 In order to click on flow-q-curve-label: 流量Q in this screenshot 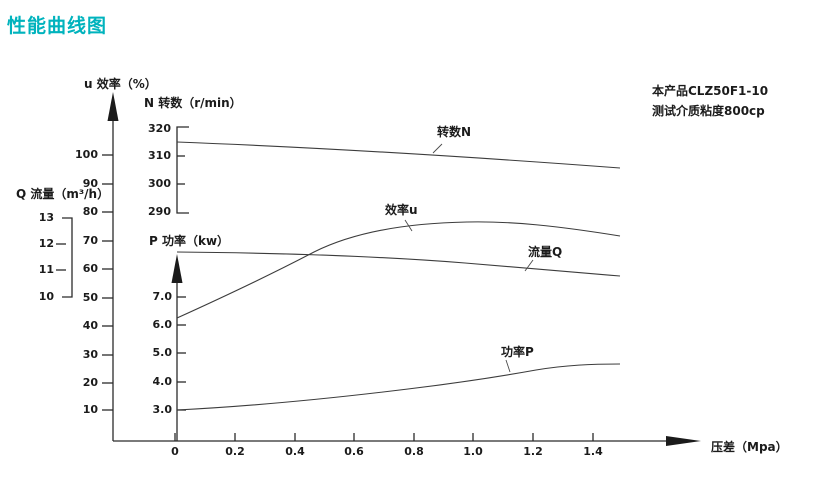, I will do `click(545, 252)`.